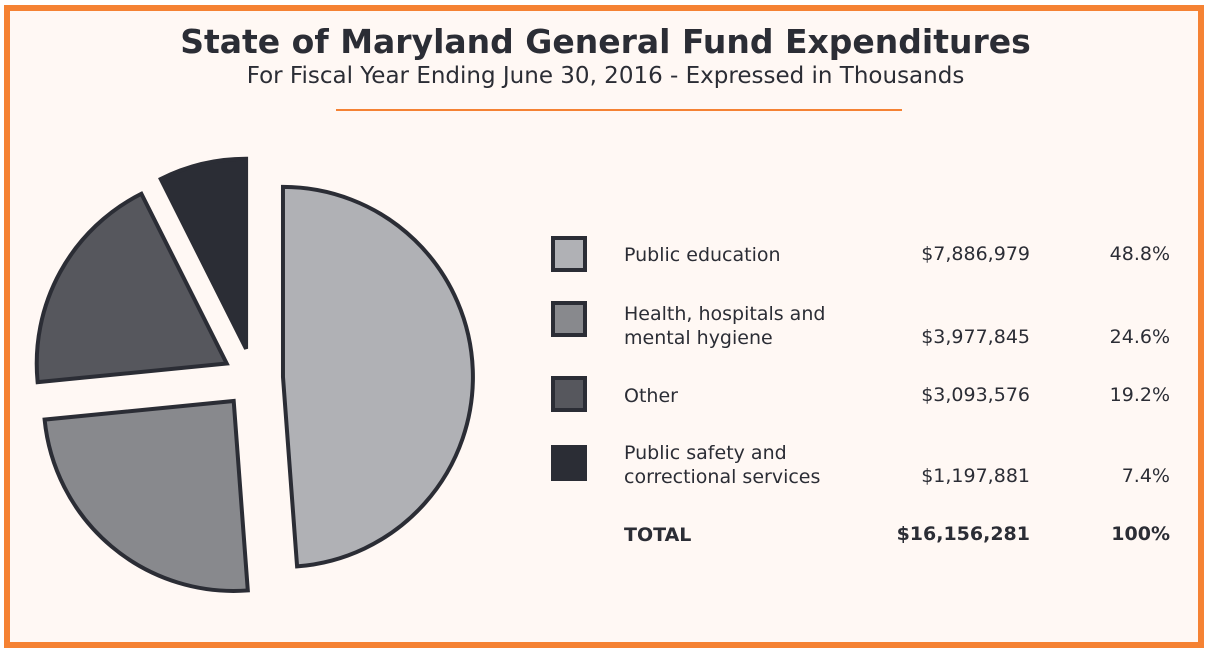  Describe the element at coordinates (651, 396) in the screenshot. I see `legend-label-other: Other` at that location.